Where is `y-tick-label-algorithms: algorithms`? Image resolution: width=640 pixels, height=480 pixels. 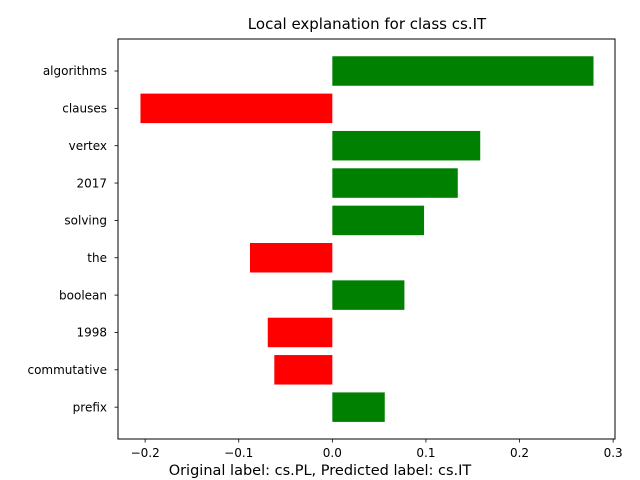 y-tick-label-algorithms: algorithms is located at coordinates (75, 71).